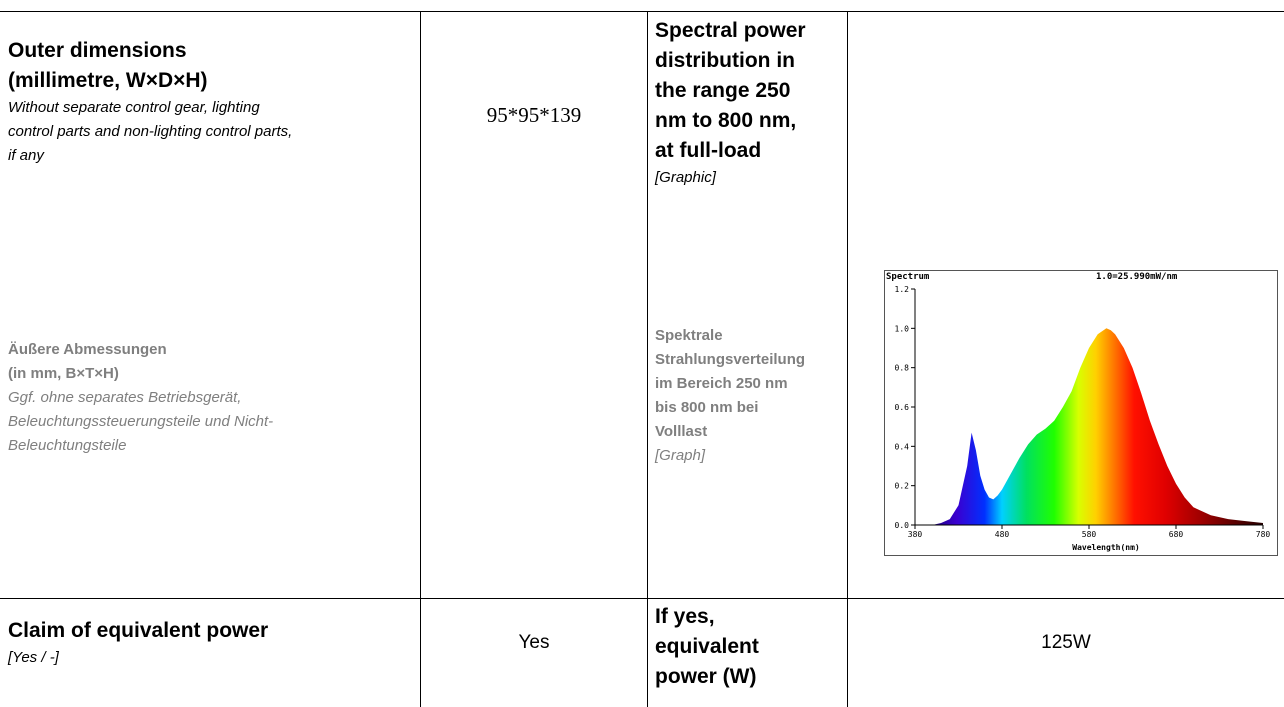  Describe the element at coordinates (706, 676) in the screenshot. I see `equivalent-power-title-line: power (W)` at that location.